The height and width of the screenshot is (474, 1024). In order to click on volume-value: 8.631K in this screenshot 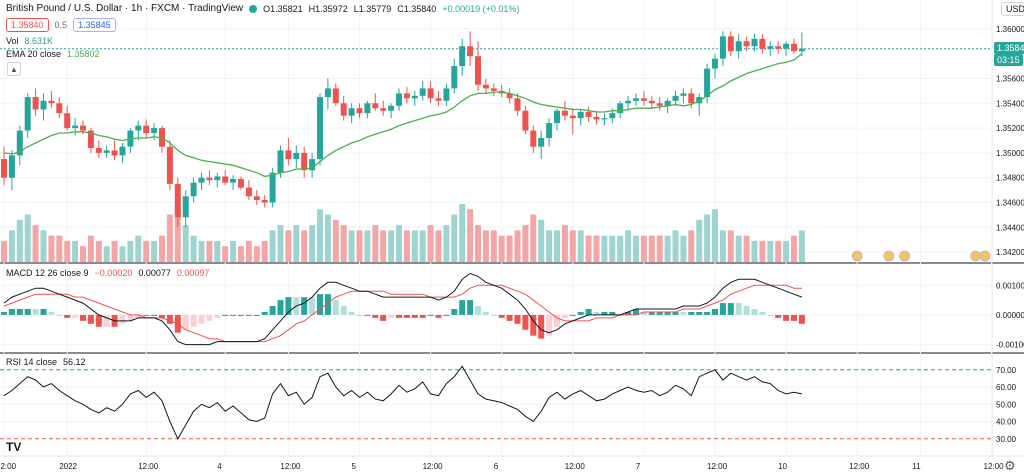, I will do `click(39, 41)`.